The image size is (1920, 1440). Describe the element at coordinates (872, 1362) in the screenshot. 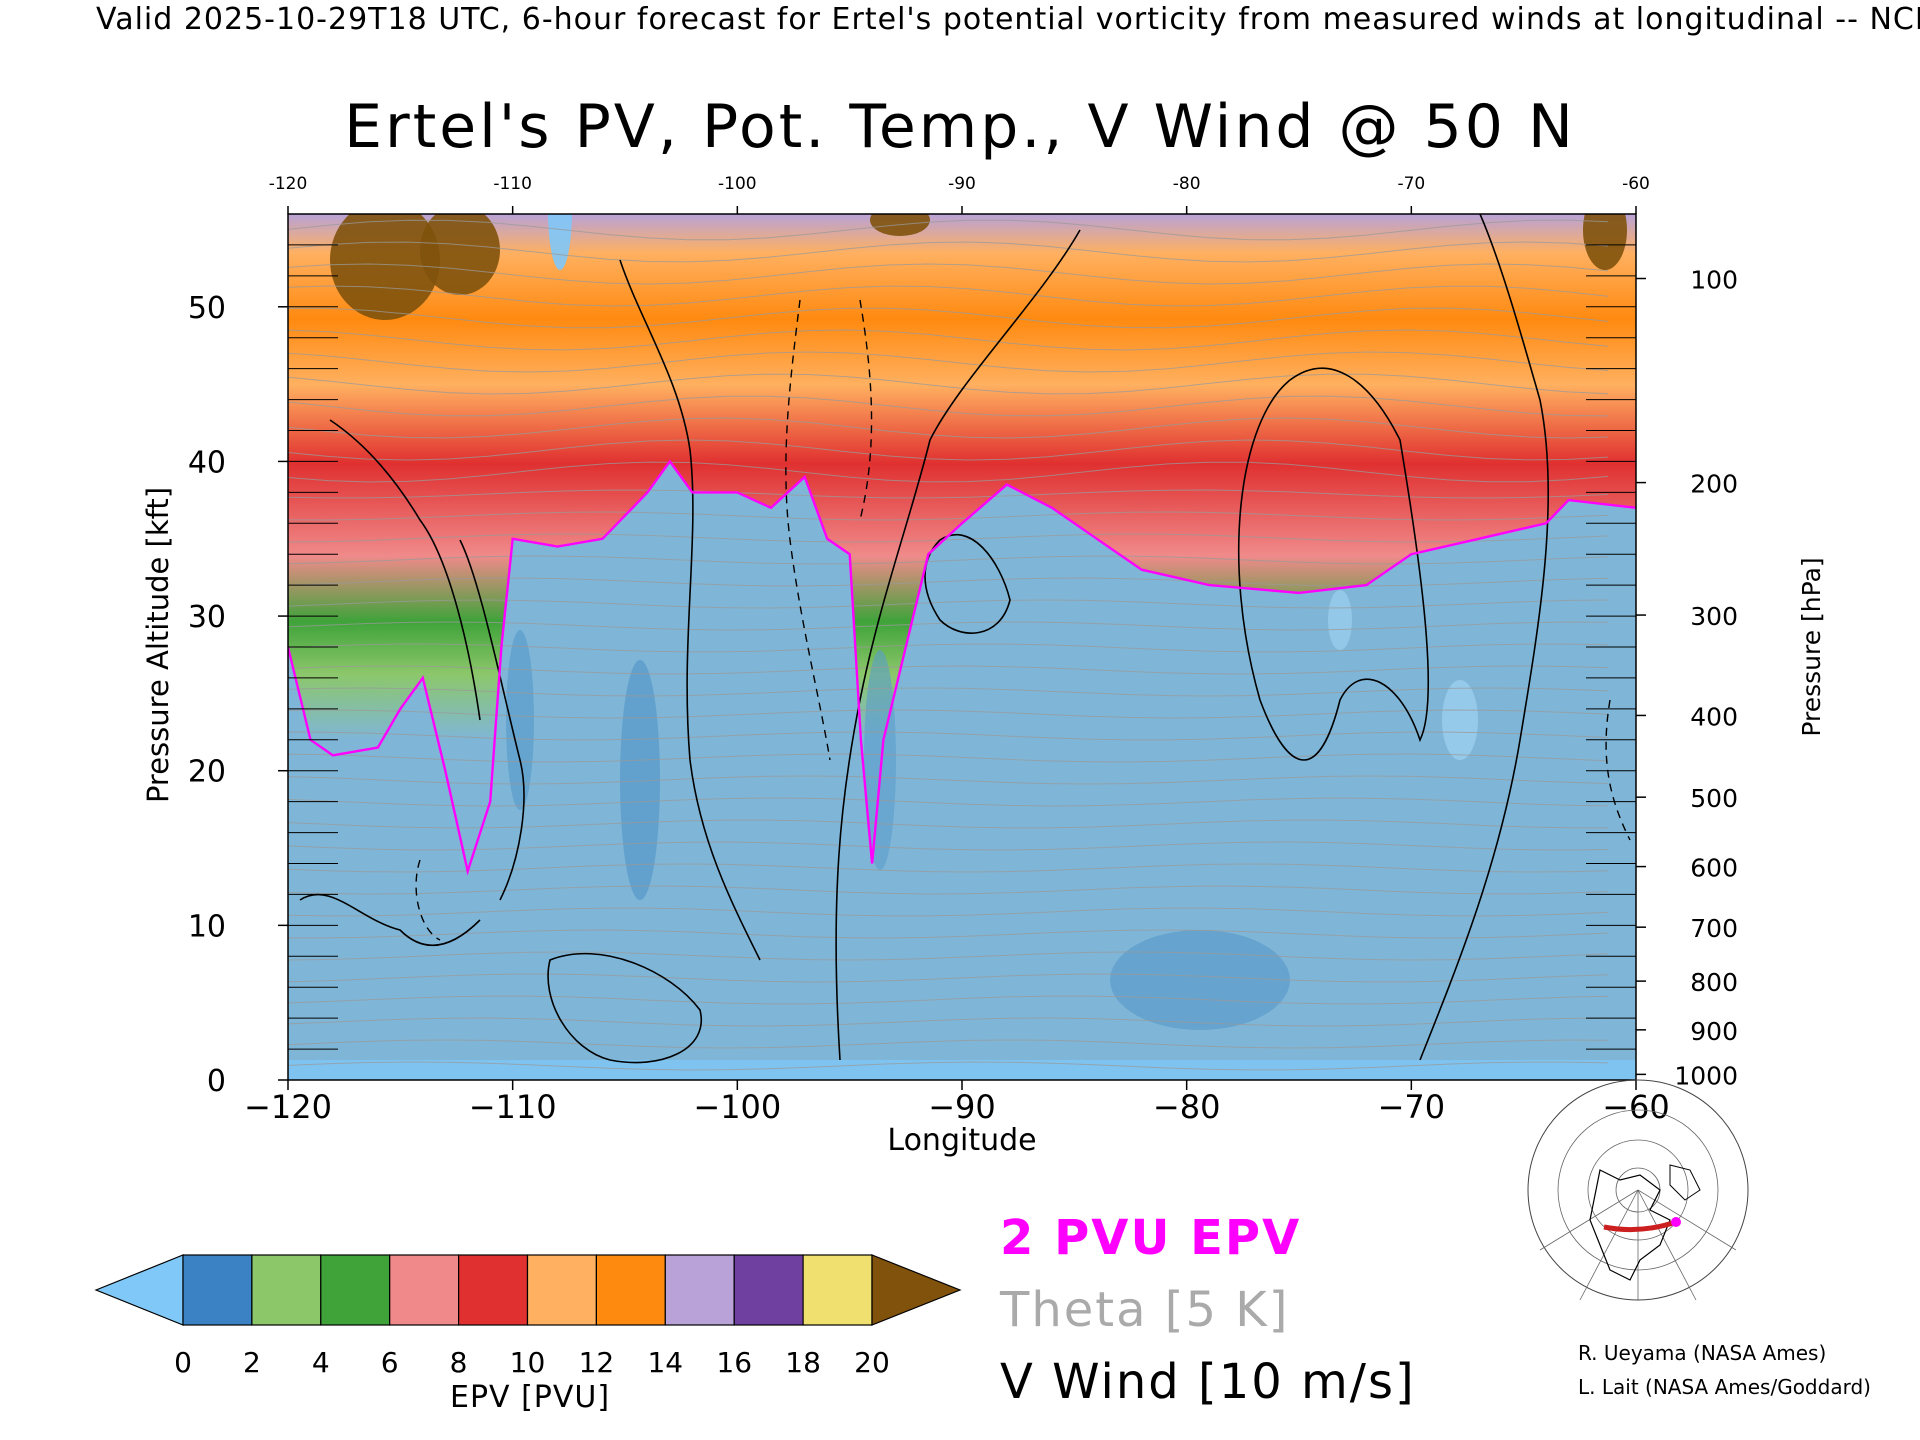

I see `colorbar-tick-label: 20` at that location.